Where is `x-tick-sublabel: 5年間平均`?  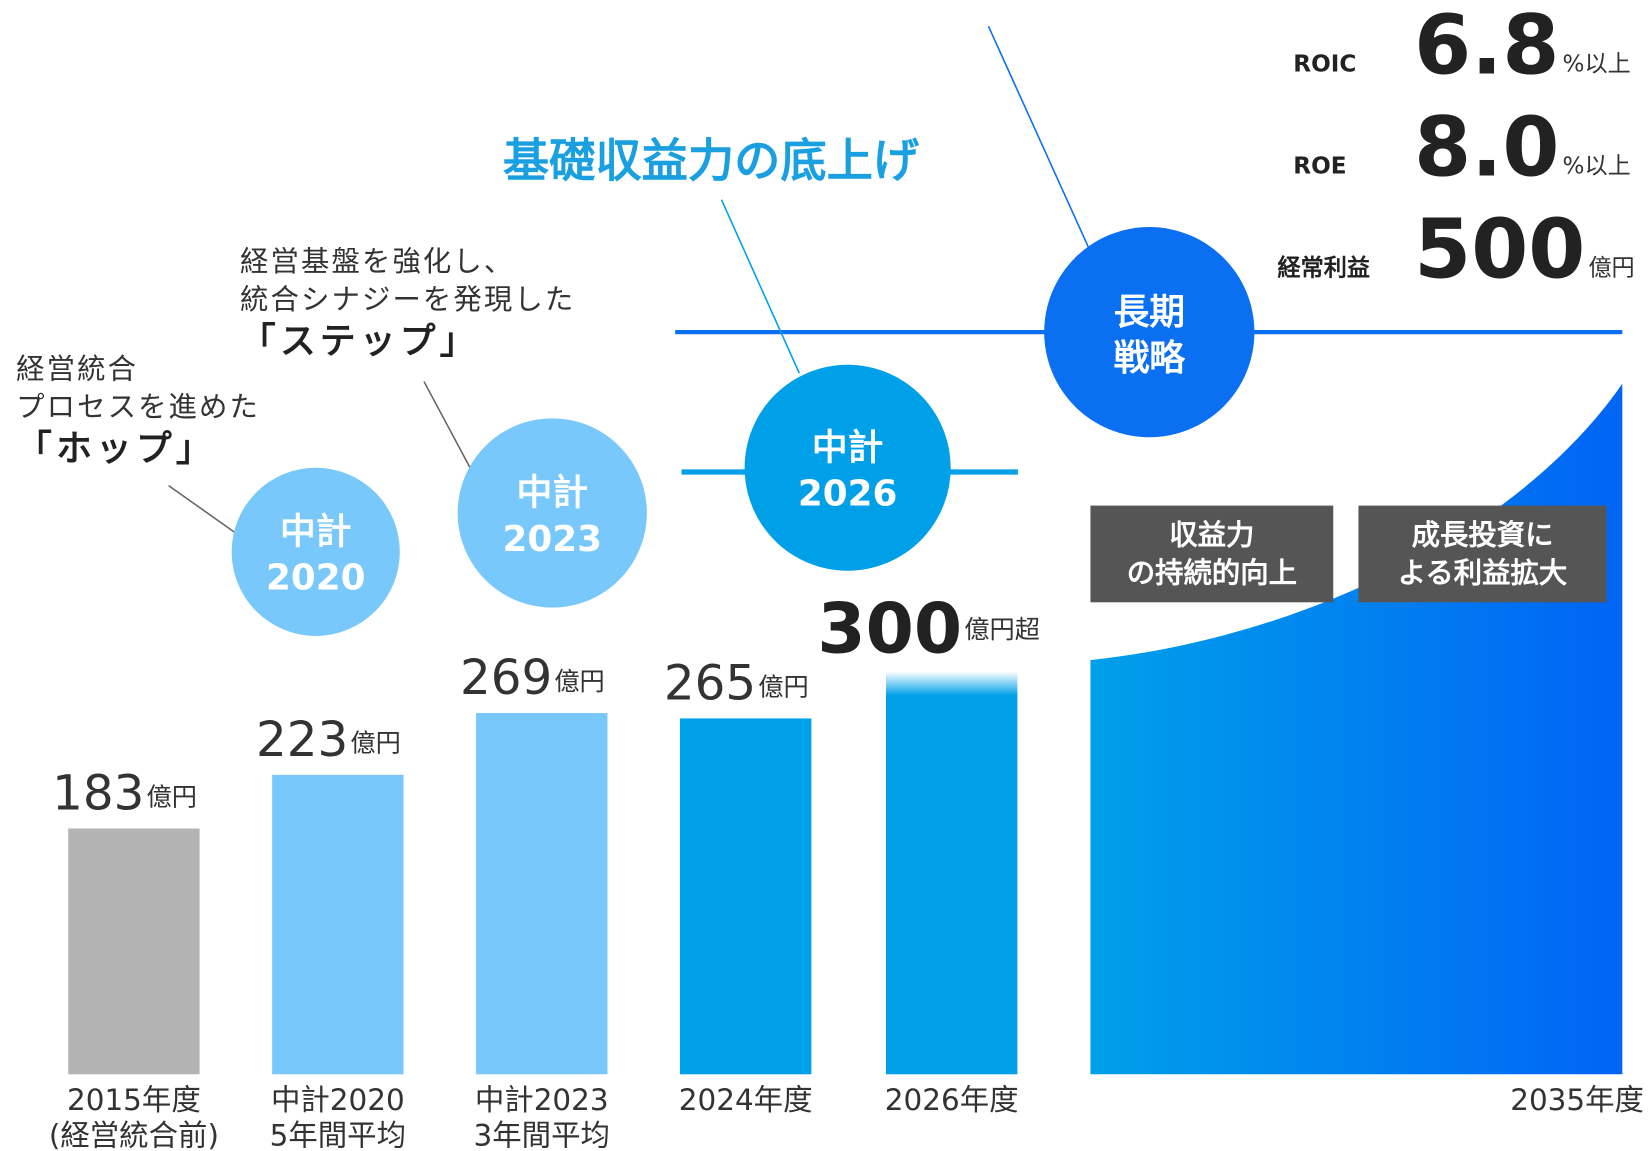
x-tick-sublabel: 5年間平均 is located at coordinates (338, 1135).